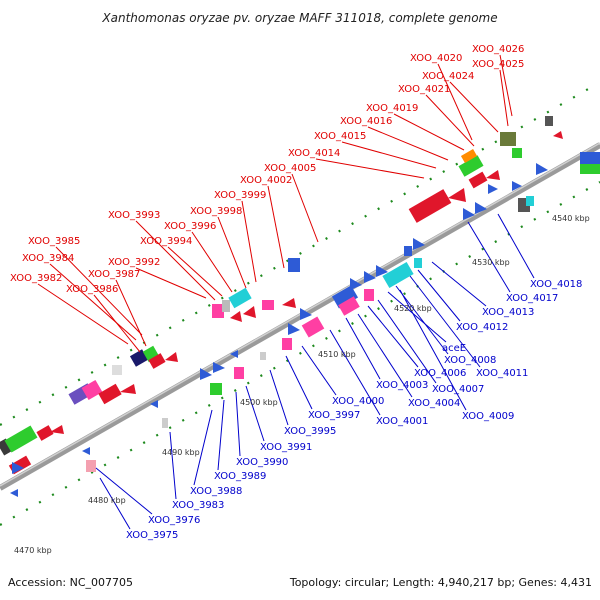 This screenshot has height=600, width=600. Describe the element at coordinates (92, 289) in the screenshot. I see `gene-label: XOO_3986` at that location.